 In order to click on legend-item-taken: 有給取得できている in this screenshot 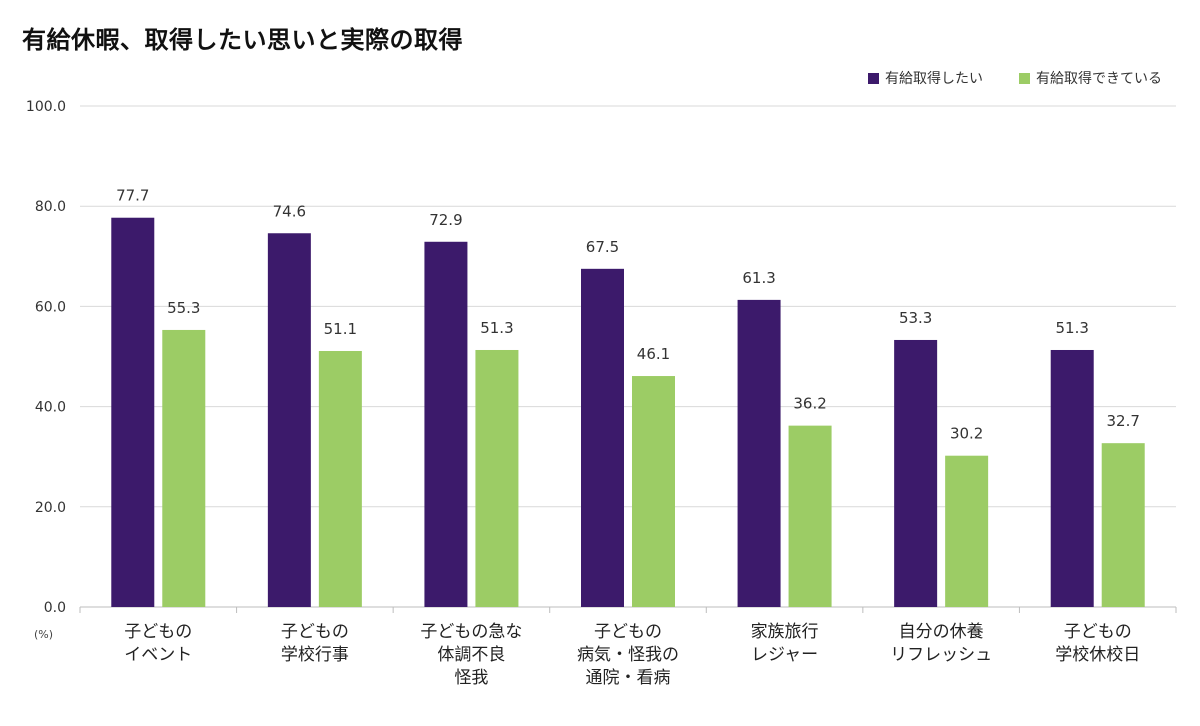, I will do `click(1090, 78)`.